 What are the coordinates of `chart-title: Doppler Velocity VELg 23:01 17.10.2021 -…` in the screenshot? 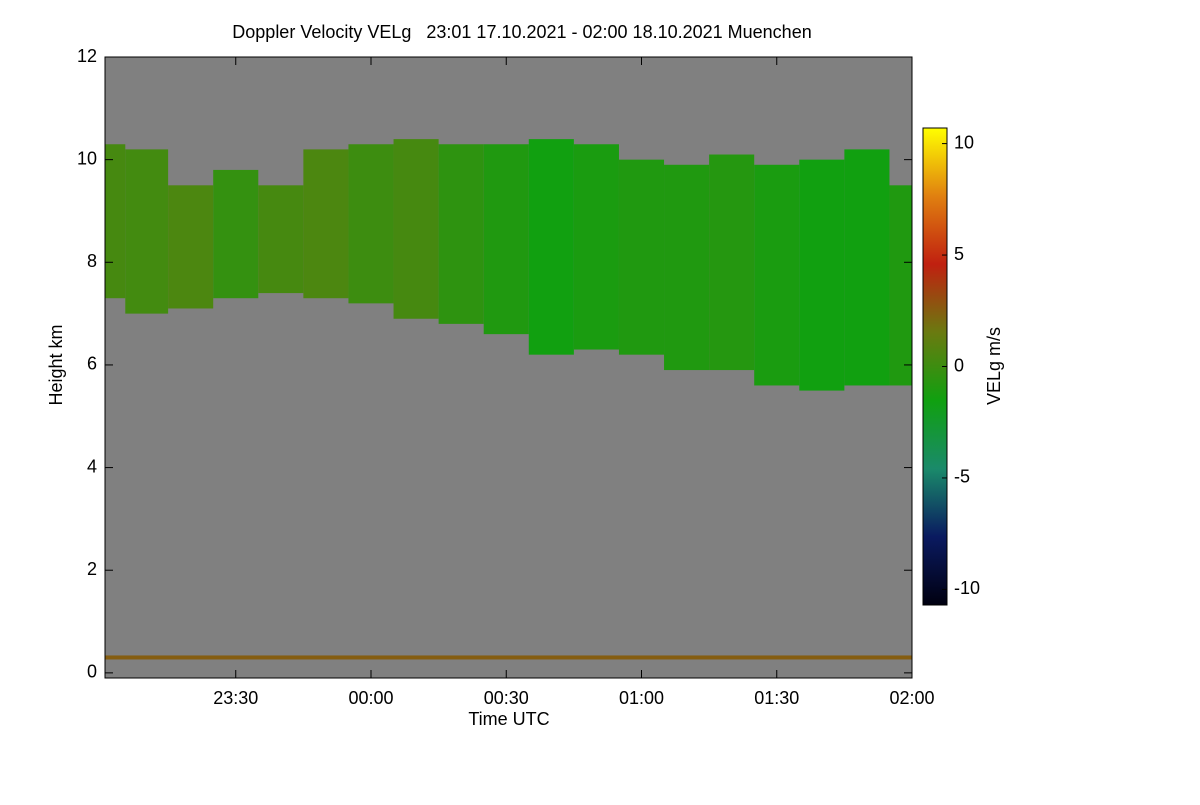 It's located at (521, 32).